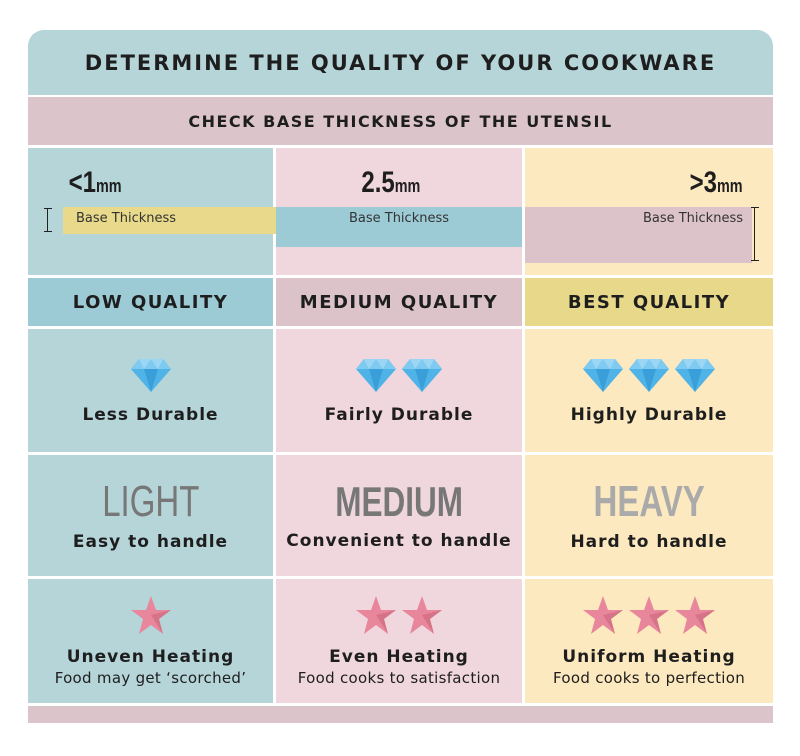  I want to click on thickness-medium: 2.5mm Base Thickness, so click(399, 211).